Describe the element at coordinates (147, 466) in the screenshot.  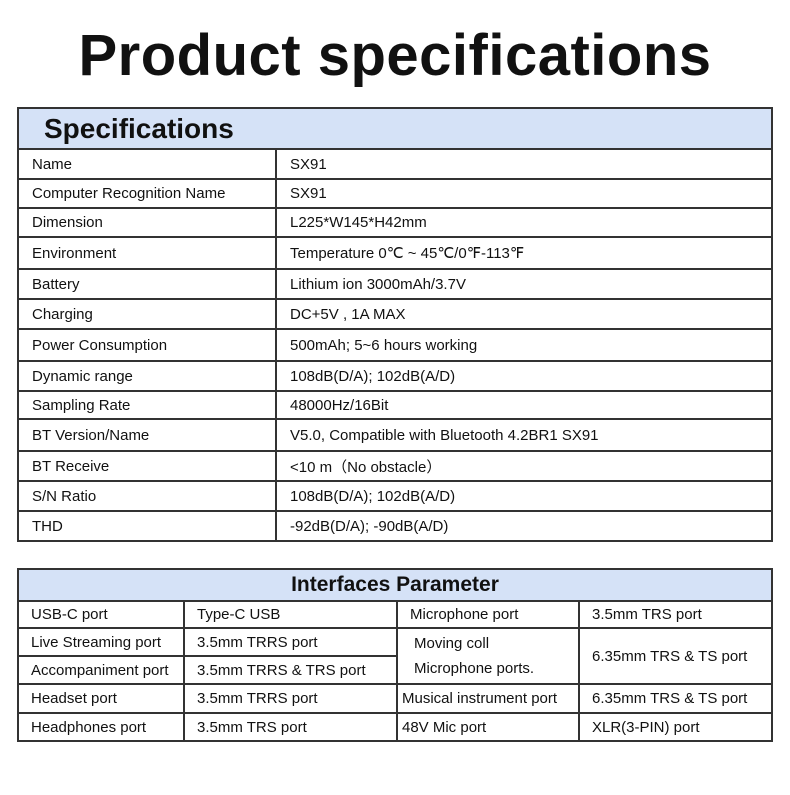
I see `spec-label: BT Receive` at that location.